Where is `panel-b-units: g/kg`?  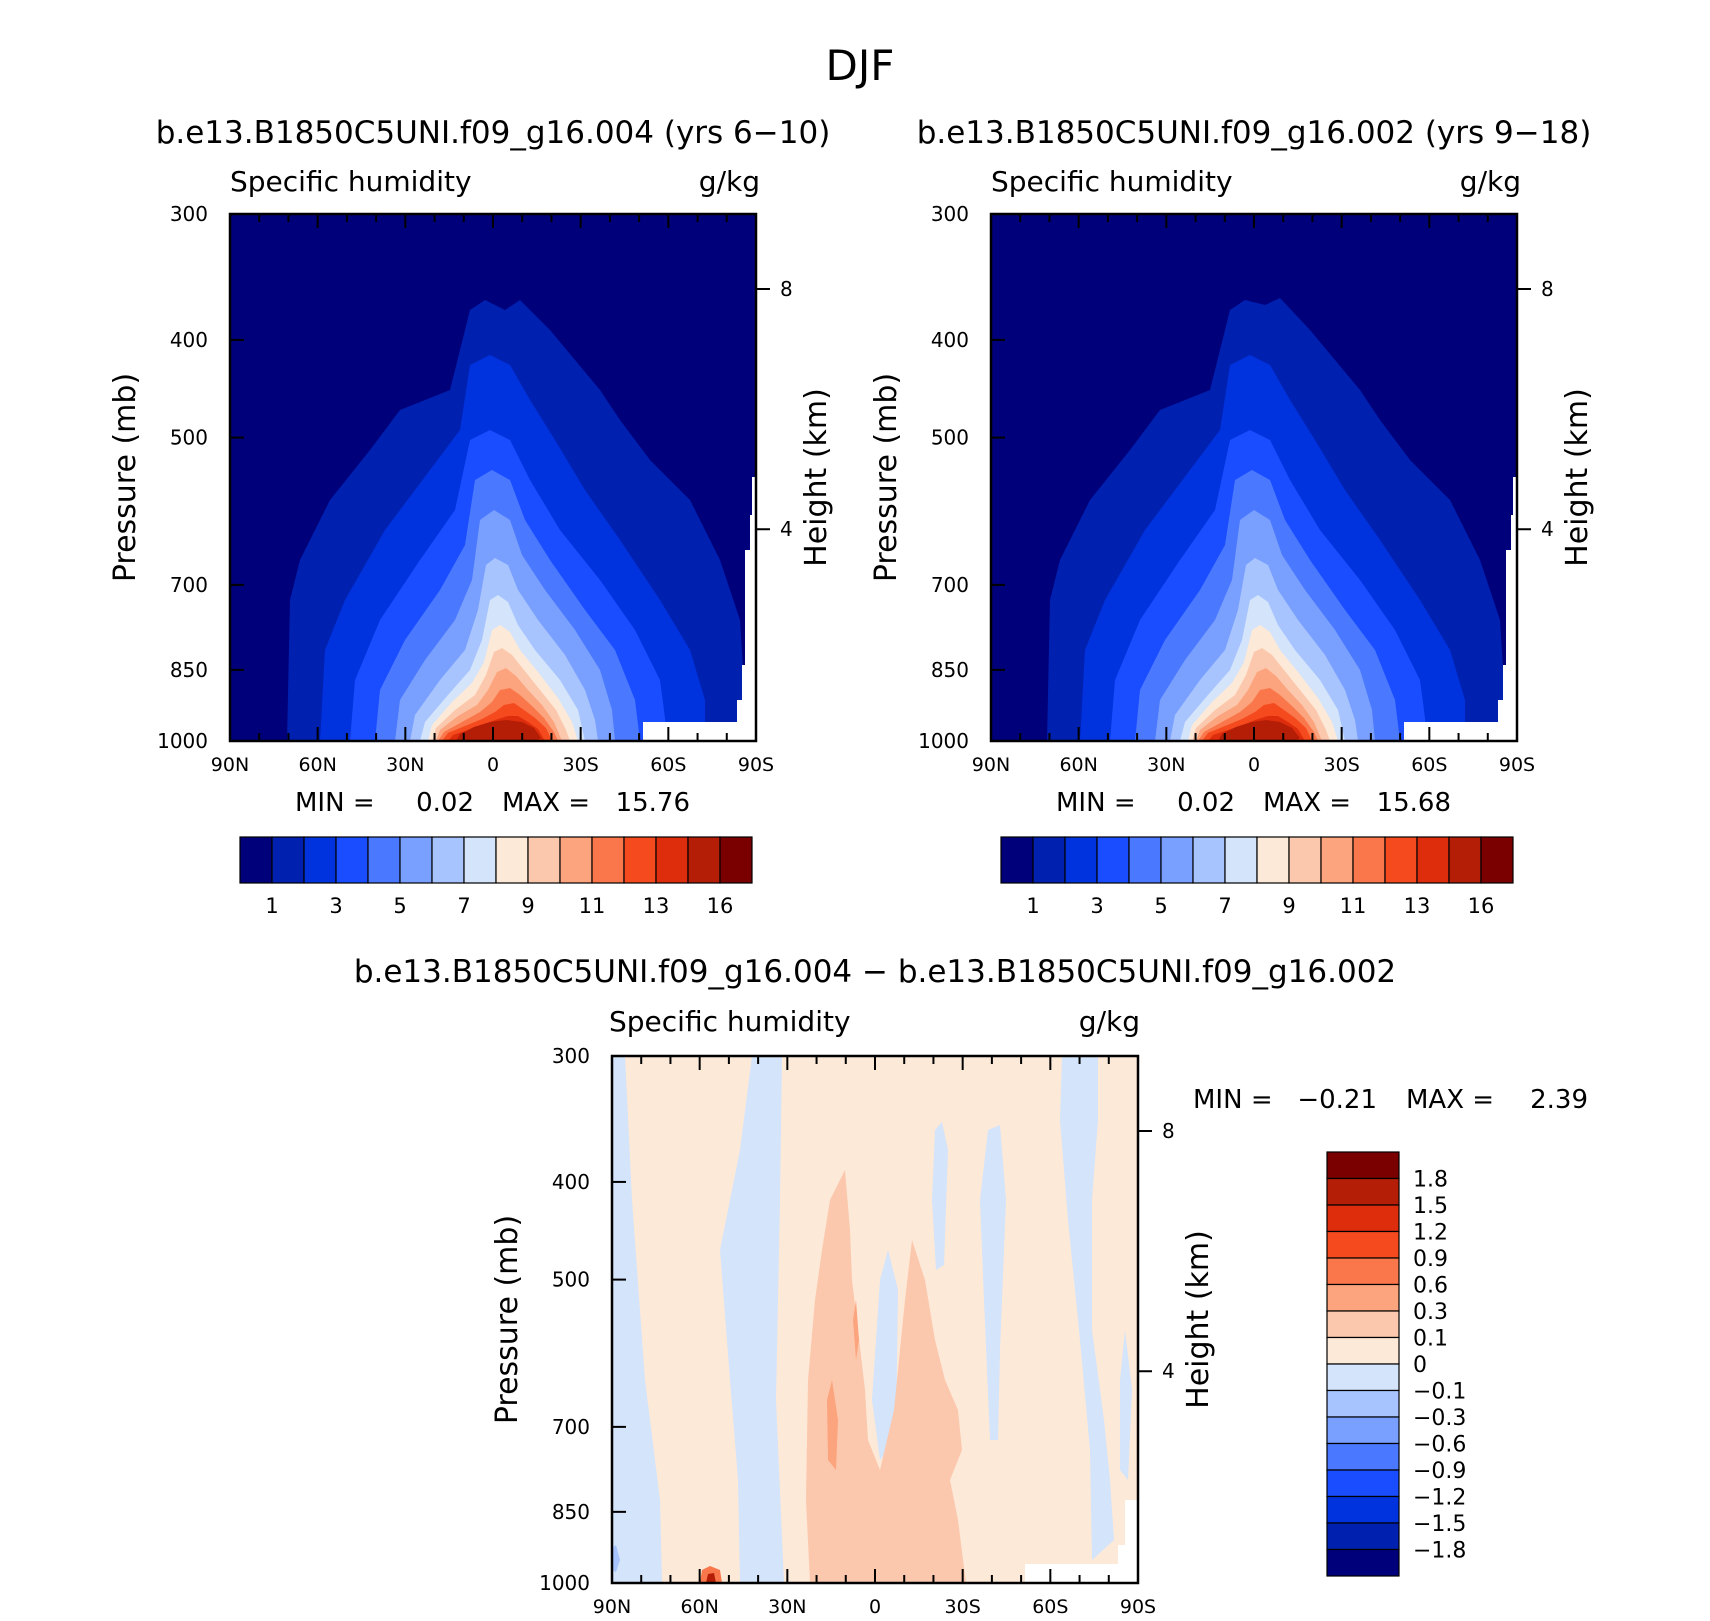 panel-b-units: g/kg is located at coordinates (1490, 181).